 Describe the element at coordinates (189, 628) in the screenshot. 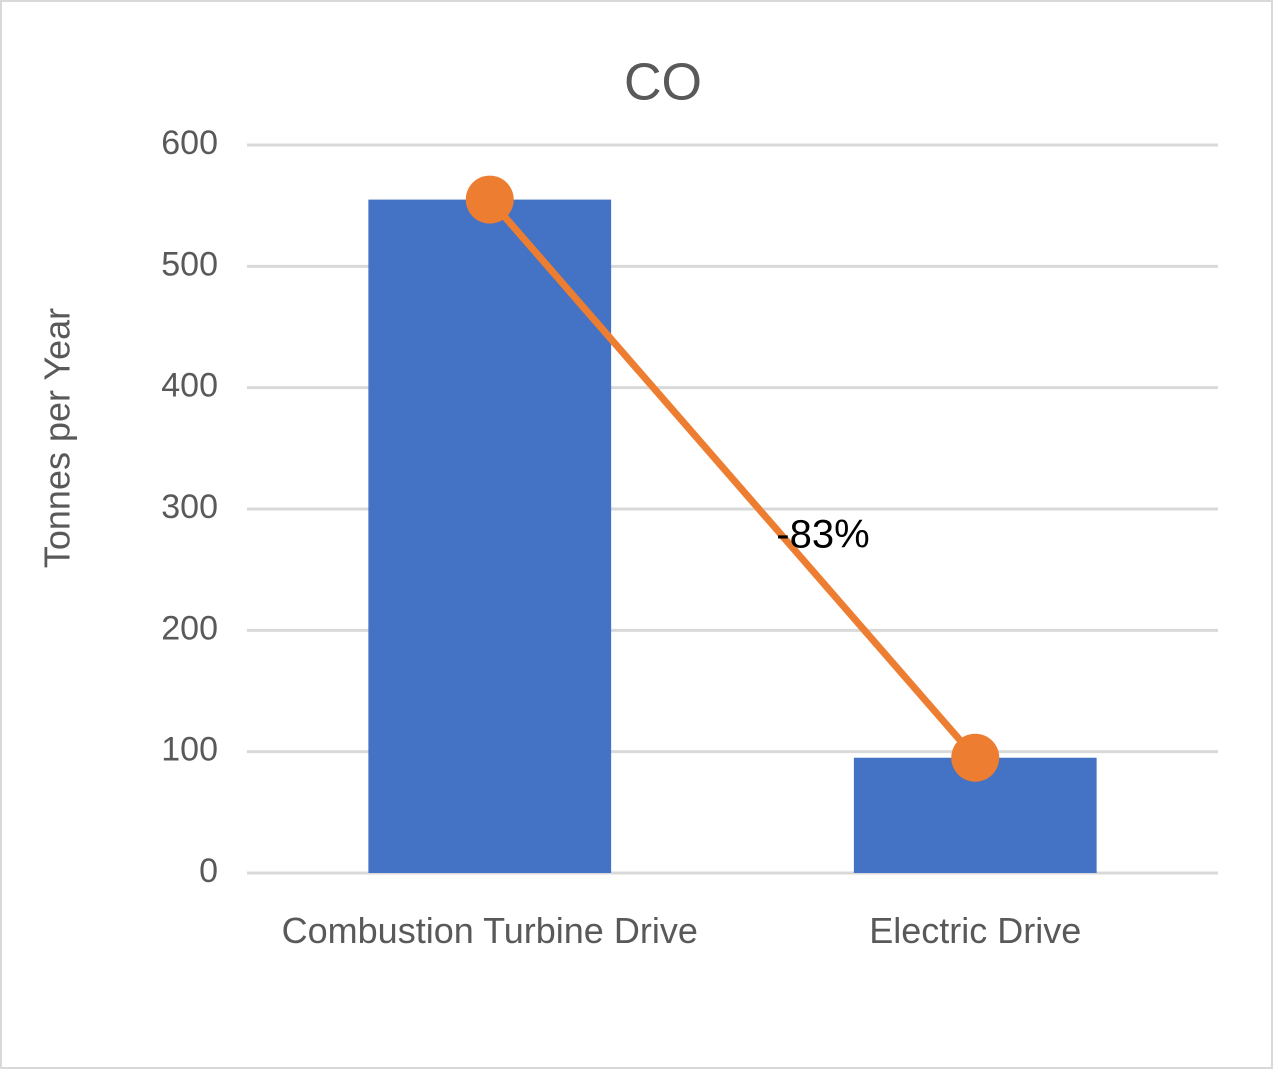

I see `y-tick-label: 200` at that location.